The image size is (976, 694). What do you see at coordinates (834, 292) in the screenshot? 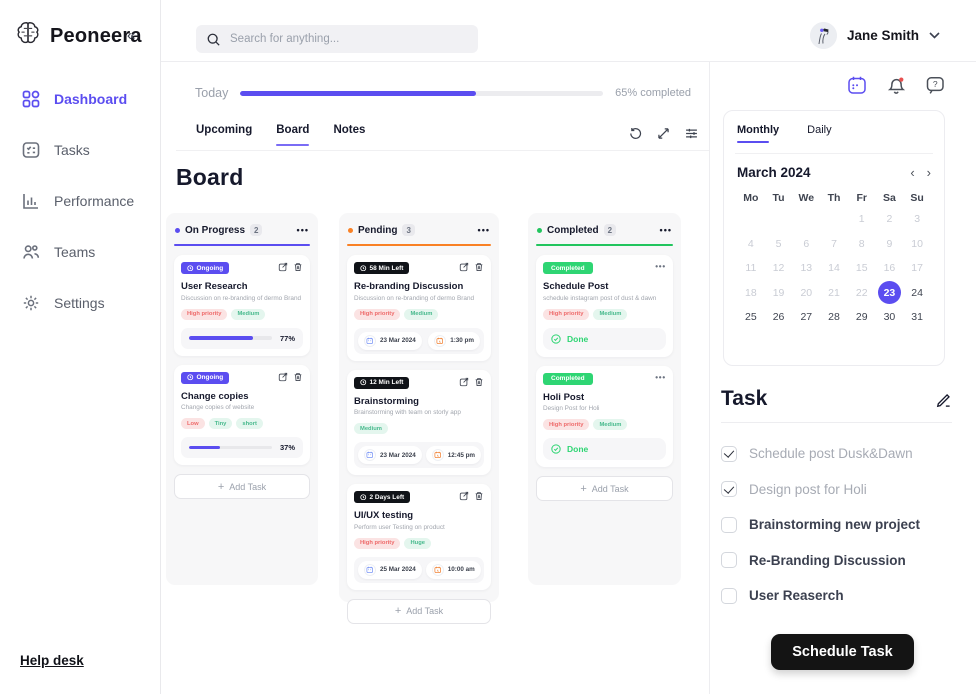
I see `calendar-day: 21` at bounding box center [834, 292].